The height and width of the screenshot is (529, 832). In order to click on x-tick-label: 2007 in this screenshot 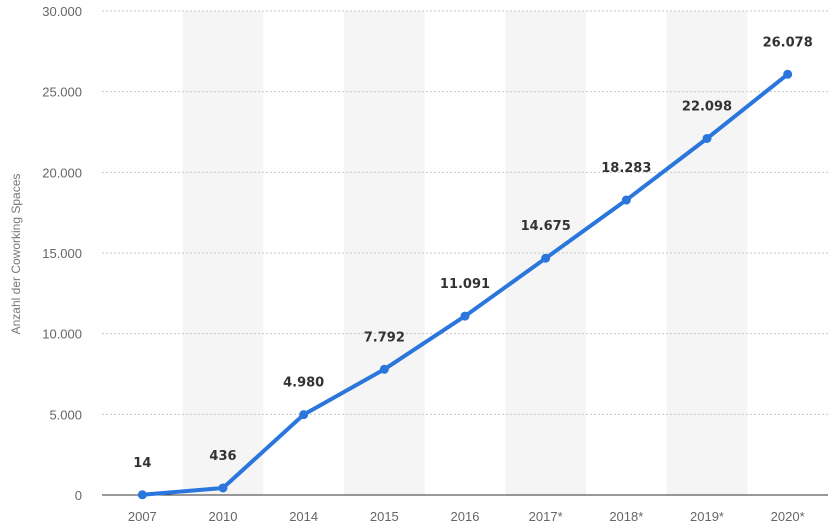, I will do `click(142, 516)`.